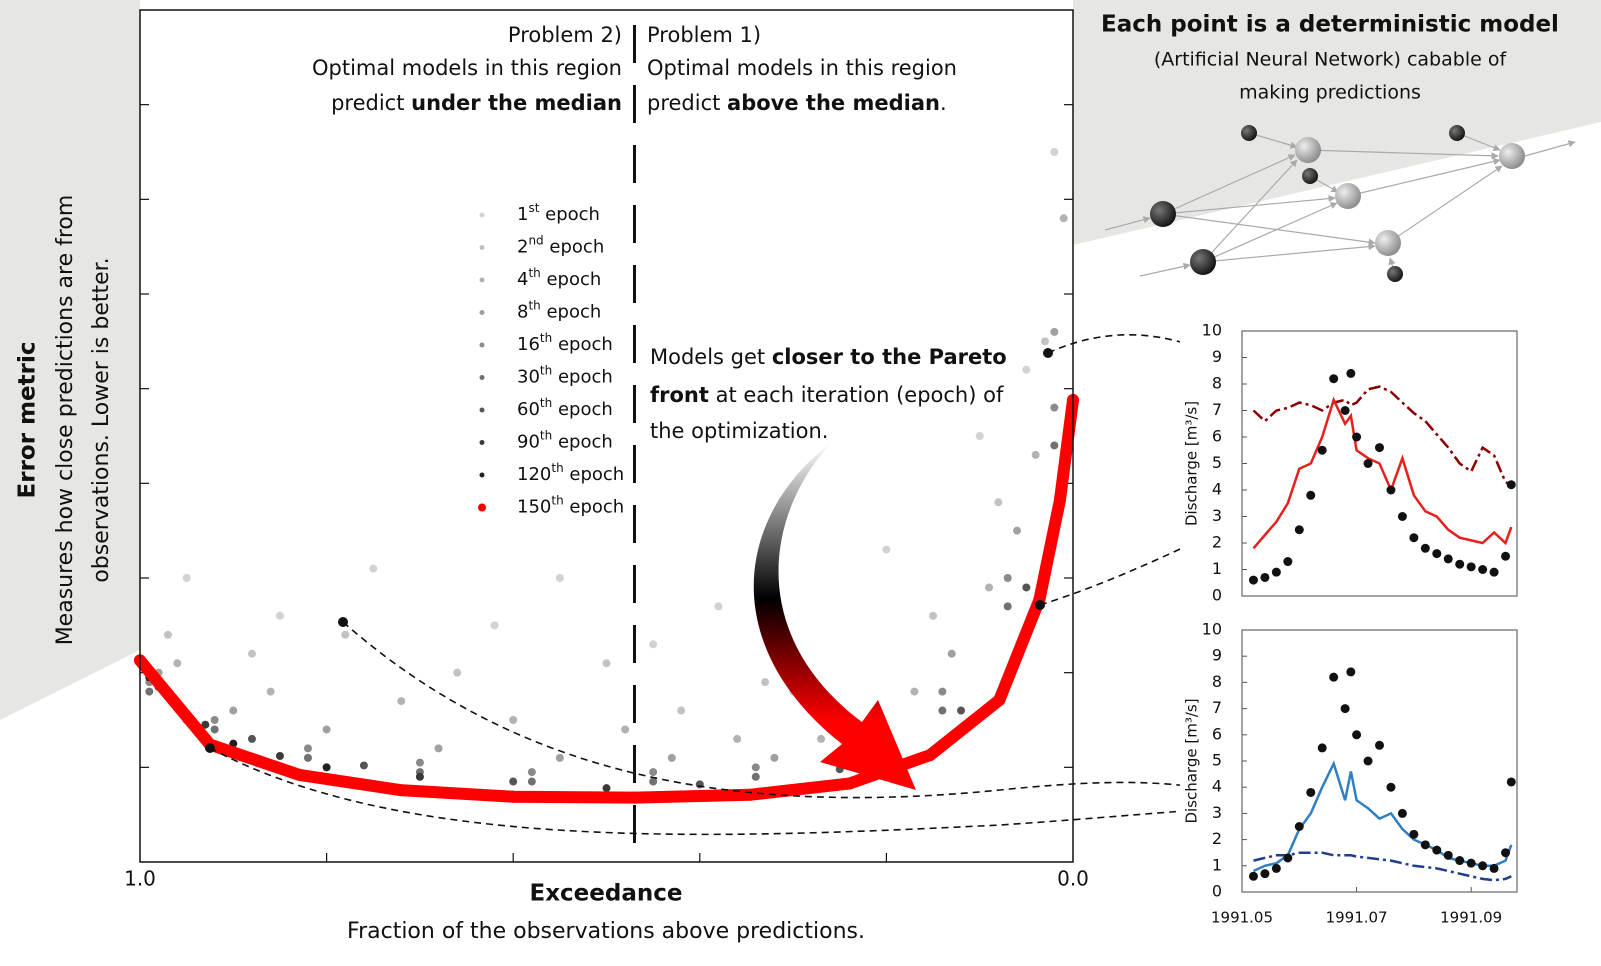 This screenshot has height=966, width=1601. I want to click on annotation-part: predict, so click(687, 103).